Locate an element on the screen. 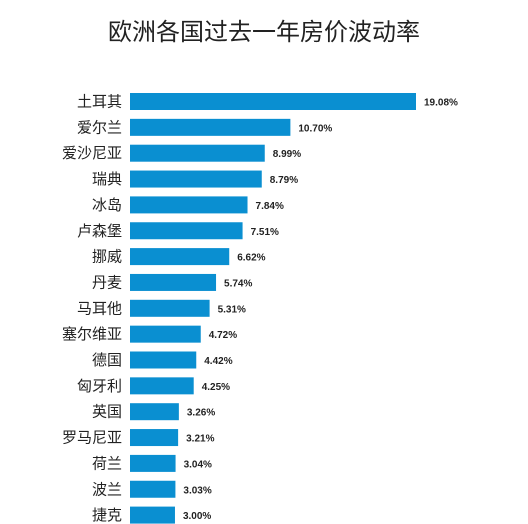 Image resolution: width=528 pixels, height=524 pixels. value-label: 4.72% is located at coordinates (223, 335).